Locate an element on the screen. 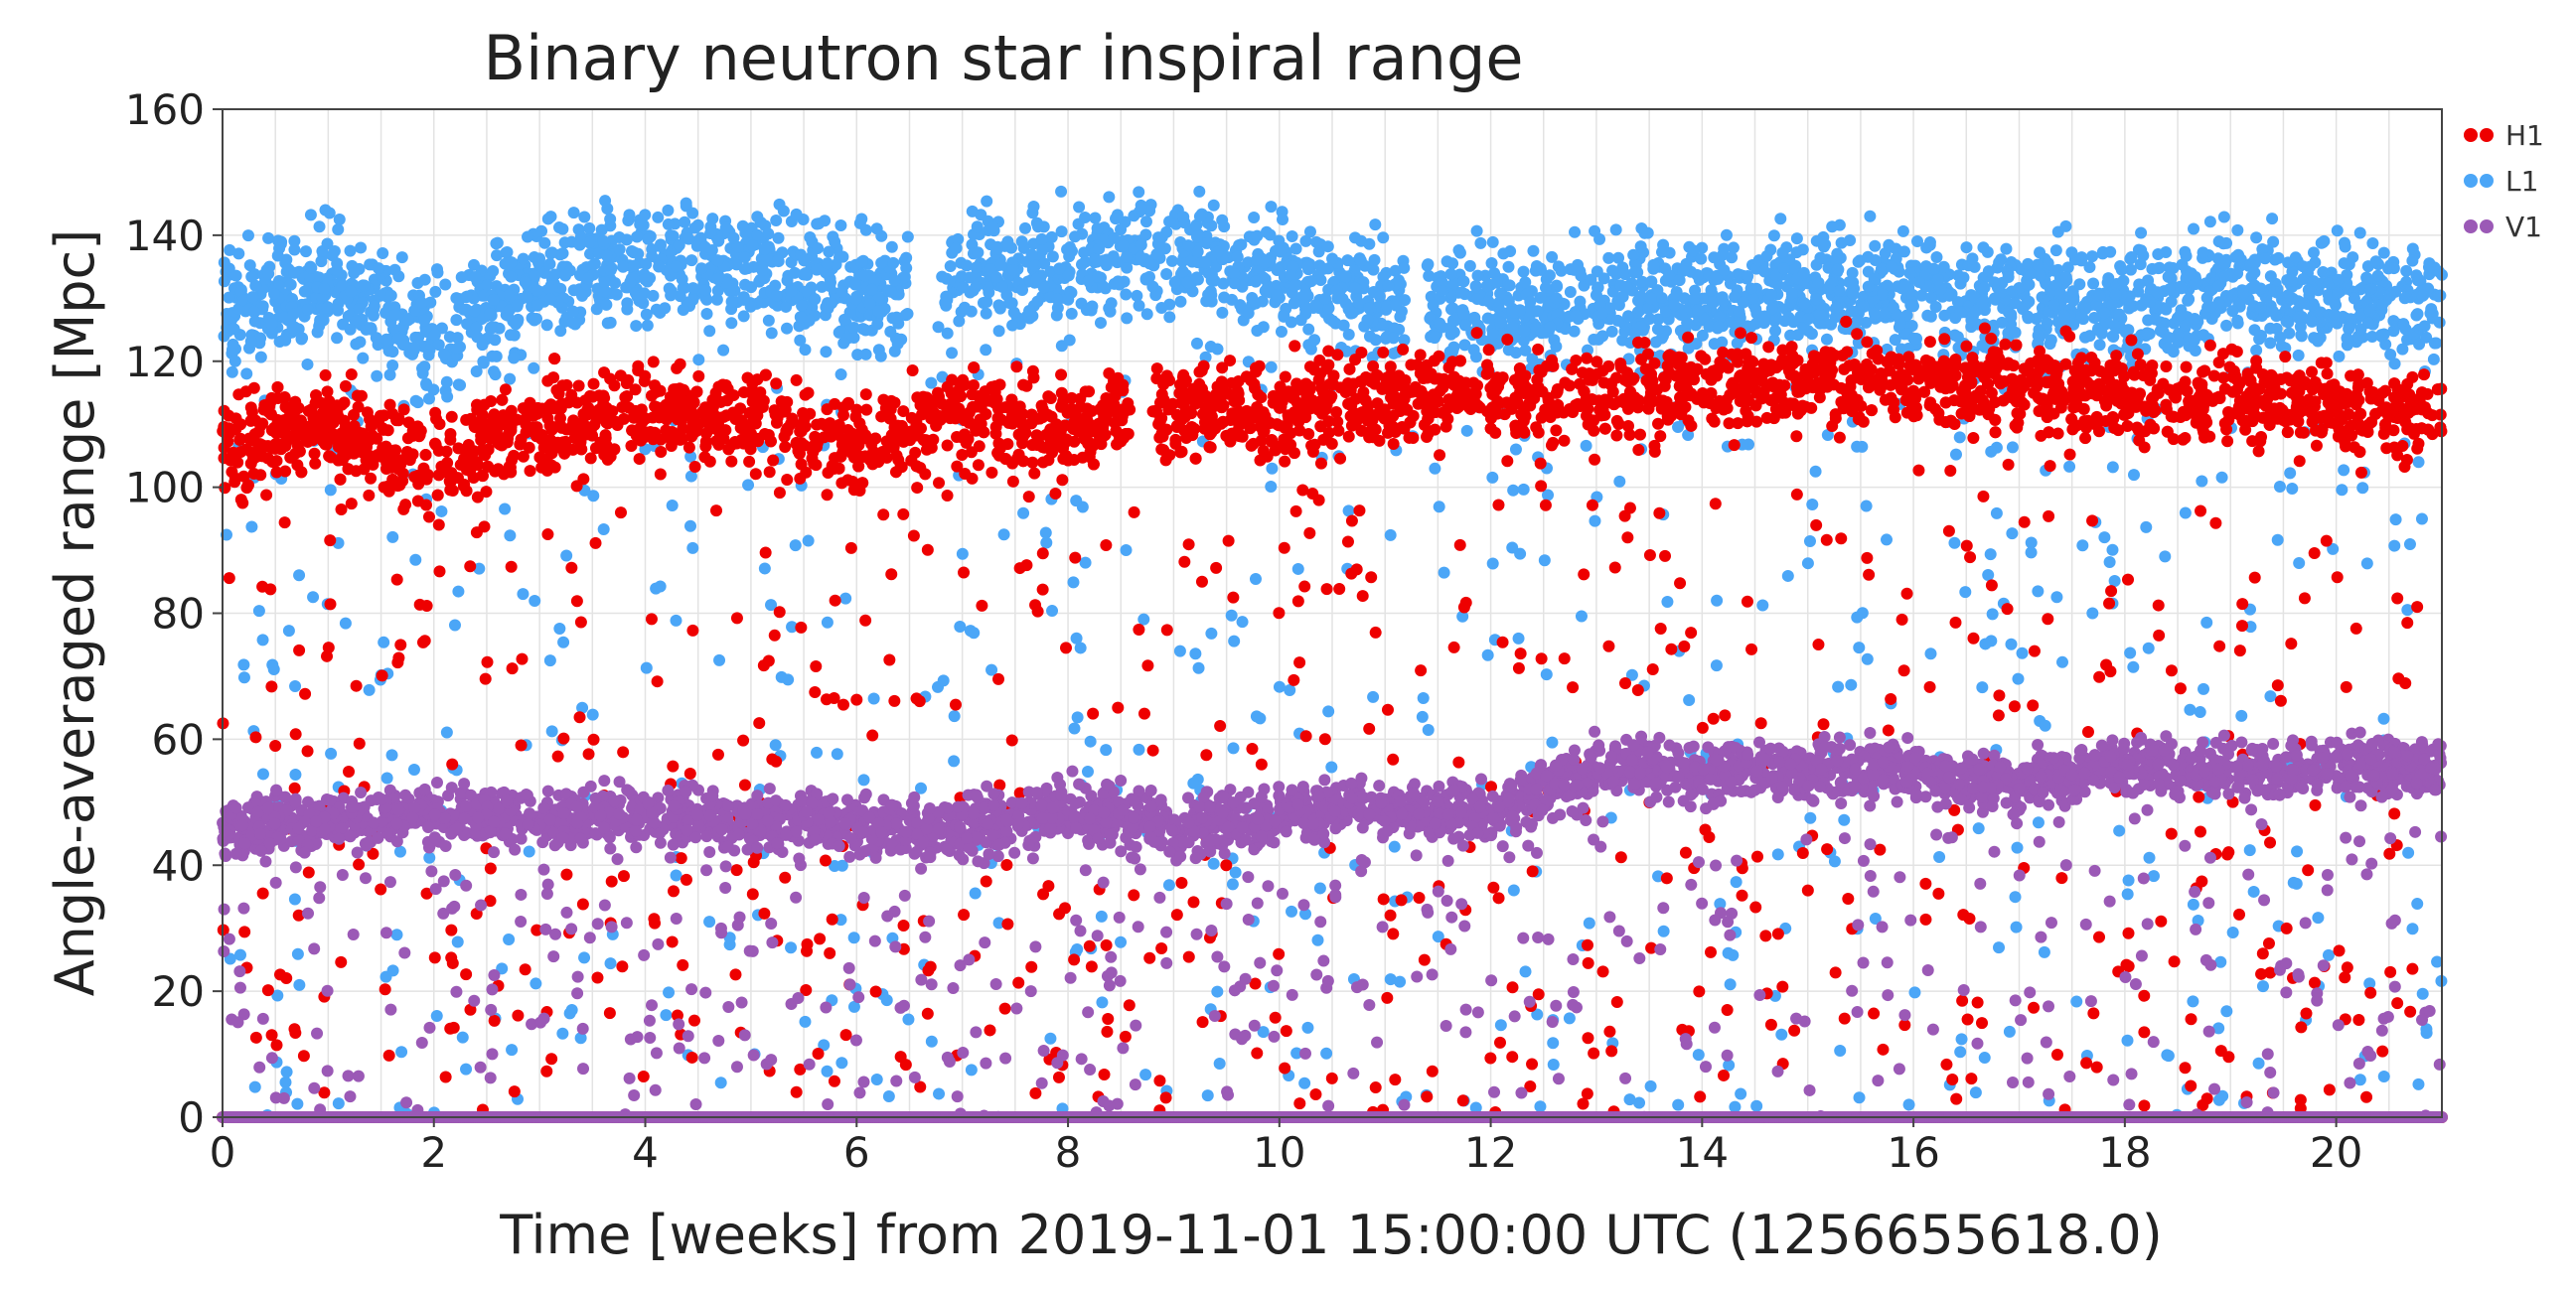  data-point-H1 is located at coordinates (369, 496).